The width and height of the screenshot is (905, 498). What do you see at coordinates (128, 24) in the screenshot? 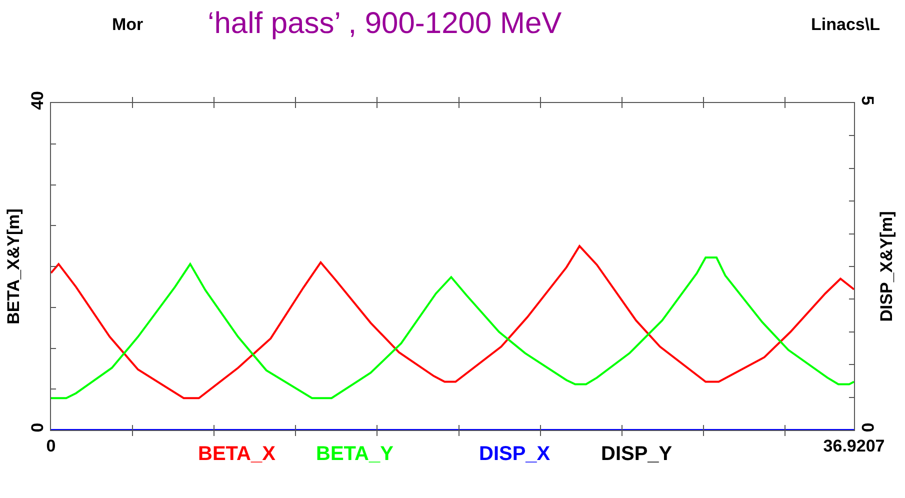
I see `text: Mor` at bounding box center [128, 24].